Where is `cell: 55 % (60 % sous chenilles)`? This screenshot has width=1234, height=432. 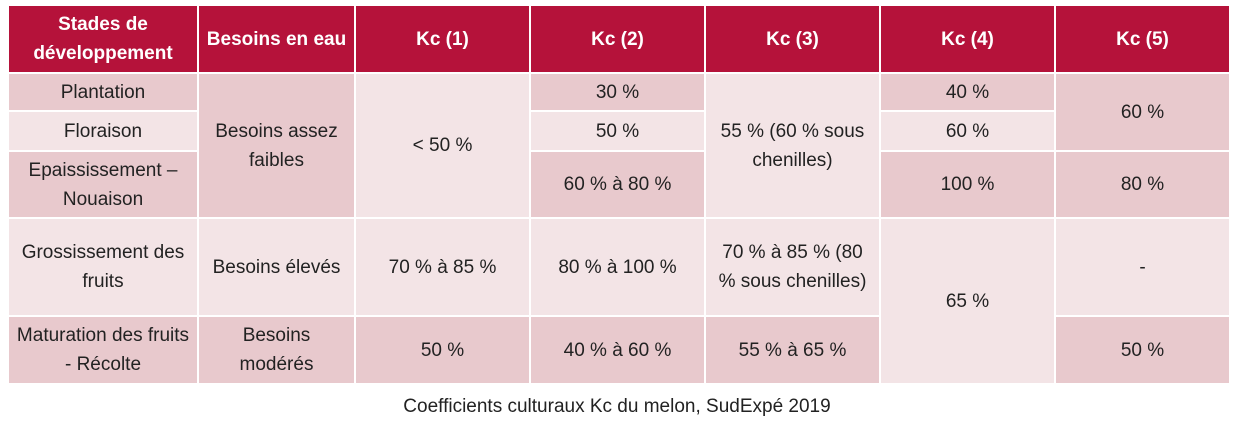 cell: 55 % (60 % sous chenilles) is located at coordinates (792, 145).